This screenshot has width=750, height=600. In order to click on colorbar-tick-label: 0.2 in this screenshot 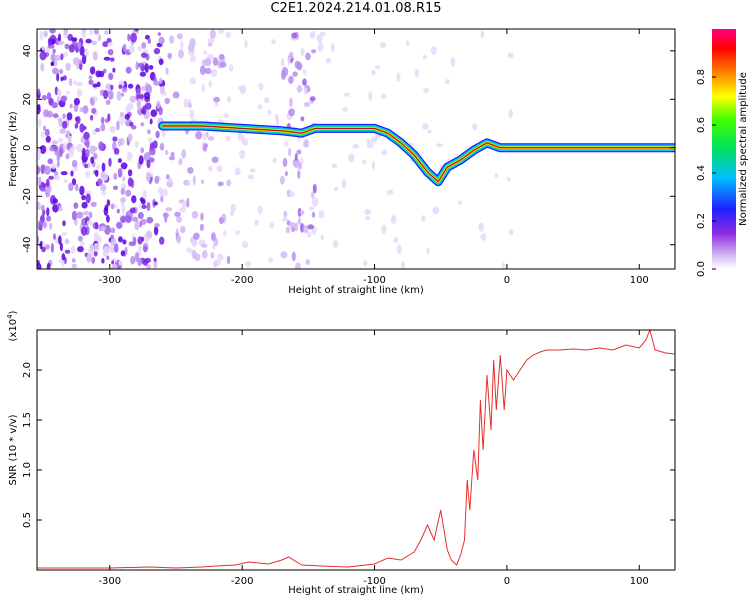, I will do `click(701, 221)`.